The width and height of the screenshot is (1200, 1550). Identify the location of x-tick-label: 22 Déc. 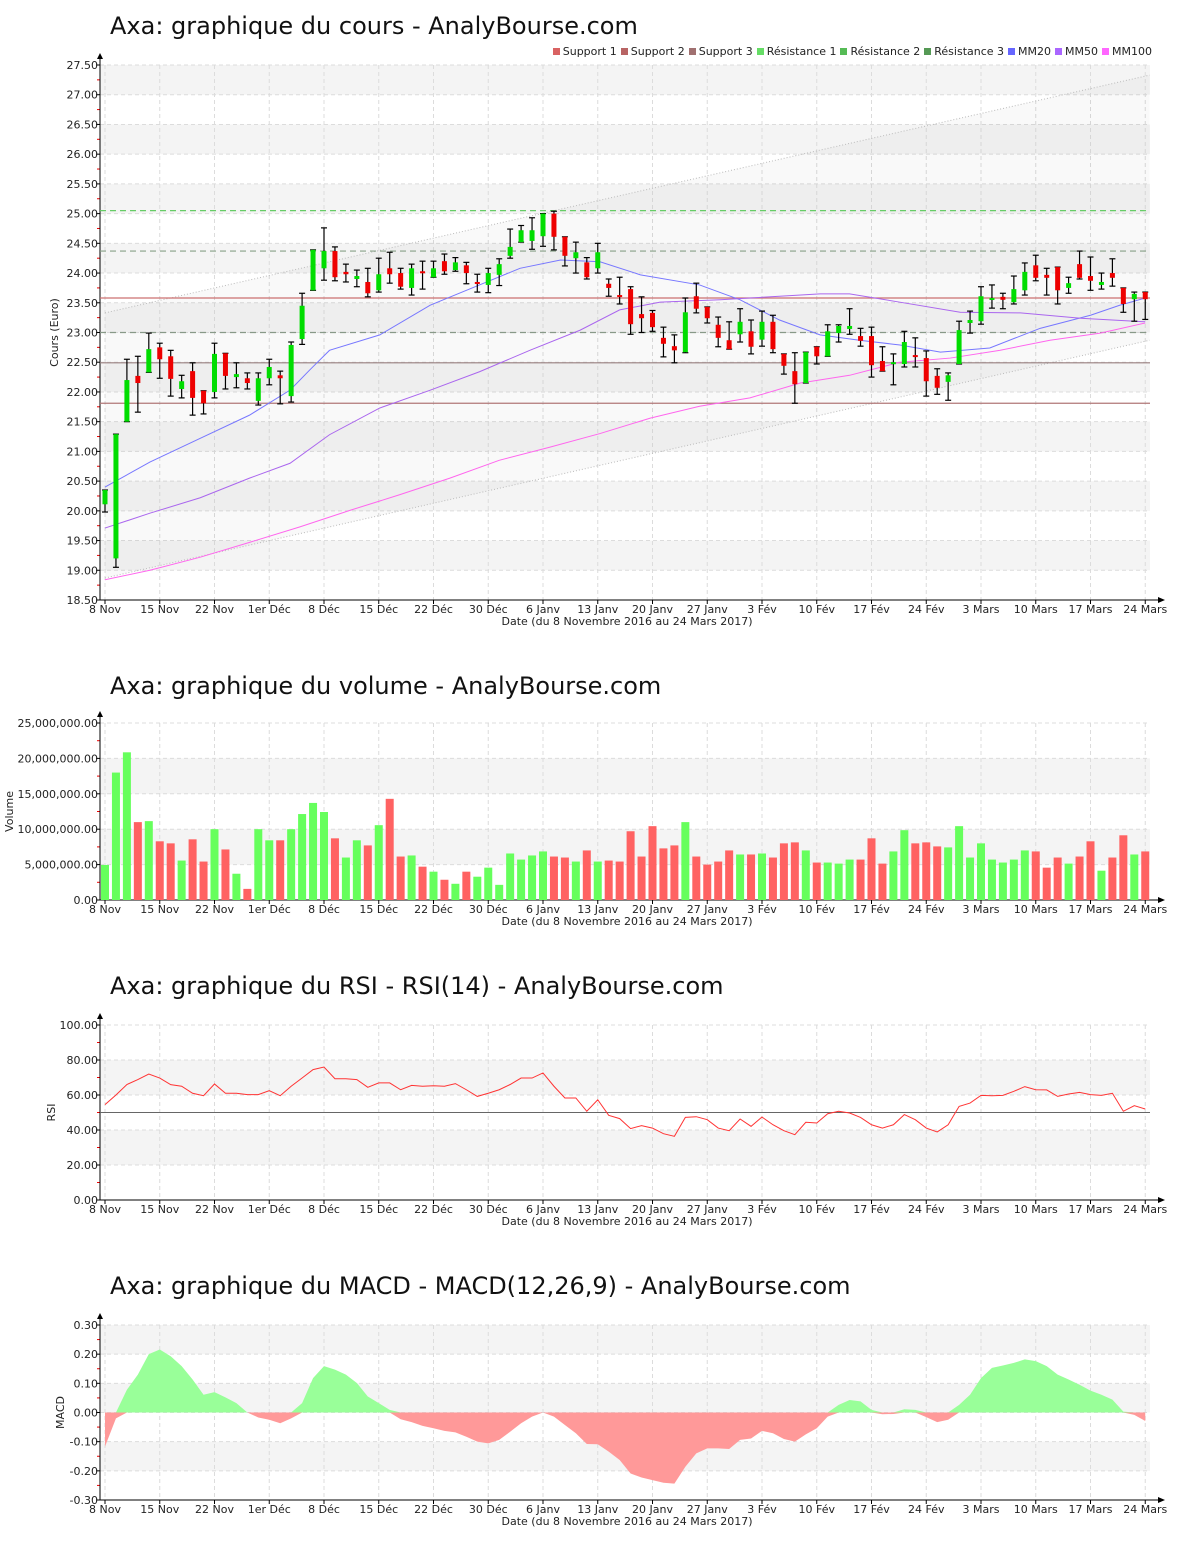
(433, 1509).